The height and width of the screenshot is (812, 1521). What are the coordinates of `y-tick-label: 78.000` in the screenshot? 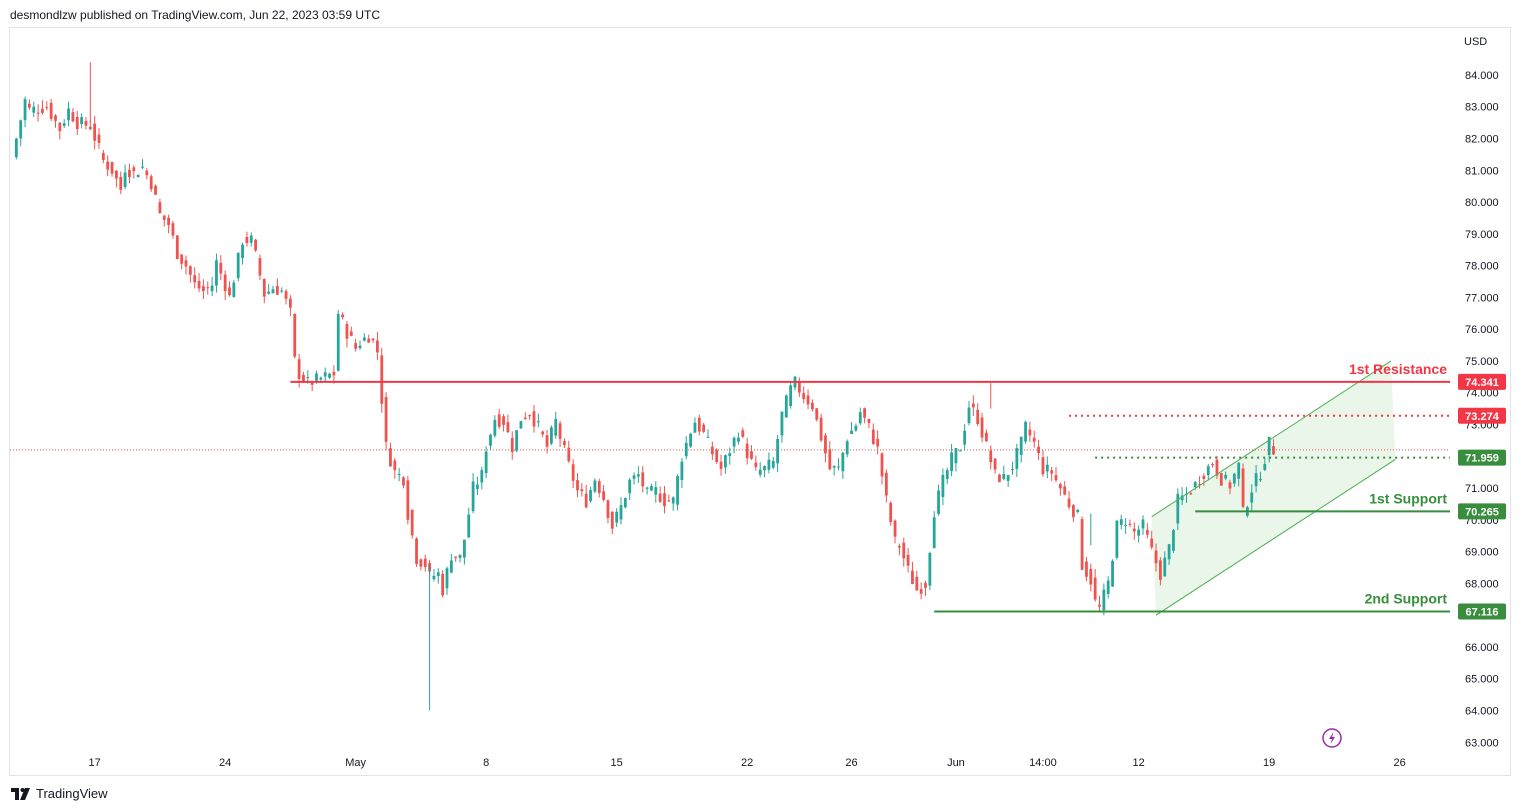 It's located at (1482, 267).